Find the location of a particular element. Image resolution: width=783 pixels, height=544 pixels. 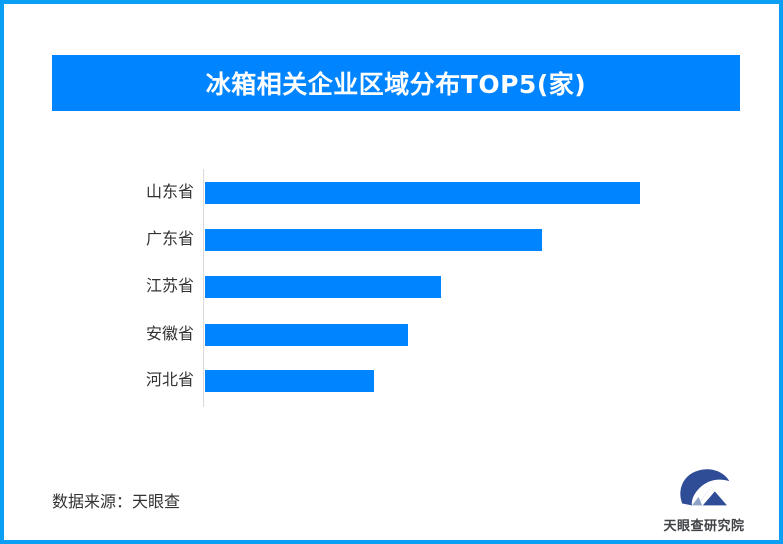

category-label: 安徽省 is located at coordinates (169, 334).